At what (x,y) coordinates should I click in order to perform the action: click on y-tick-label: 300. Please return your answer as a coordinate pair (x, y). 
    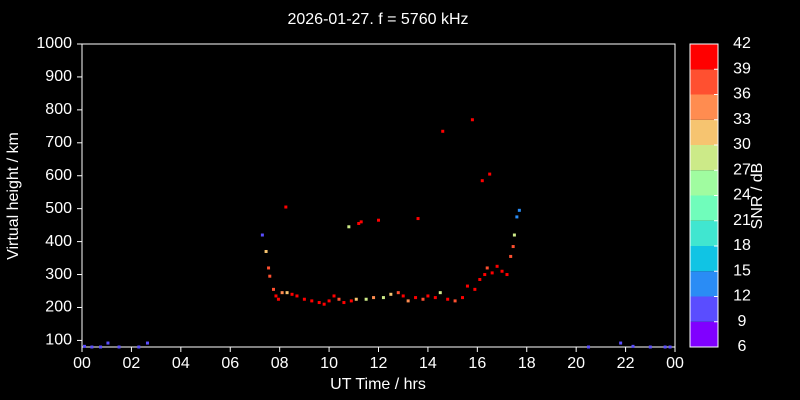
    Looking at the image, I should click on (58, 274).